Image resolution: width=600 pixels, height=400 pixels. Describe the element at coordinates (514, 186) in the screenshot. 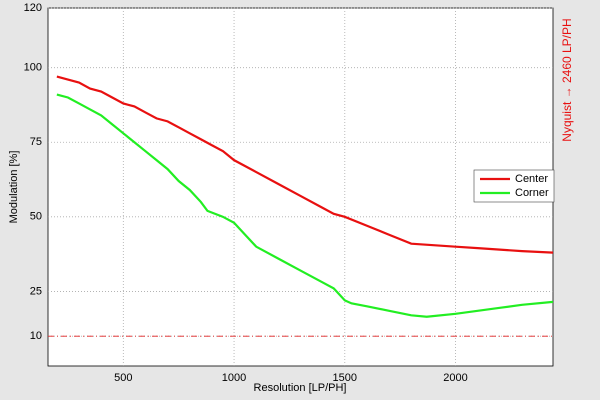

I see `legend-box` at that location.